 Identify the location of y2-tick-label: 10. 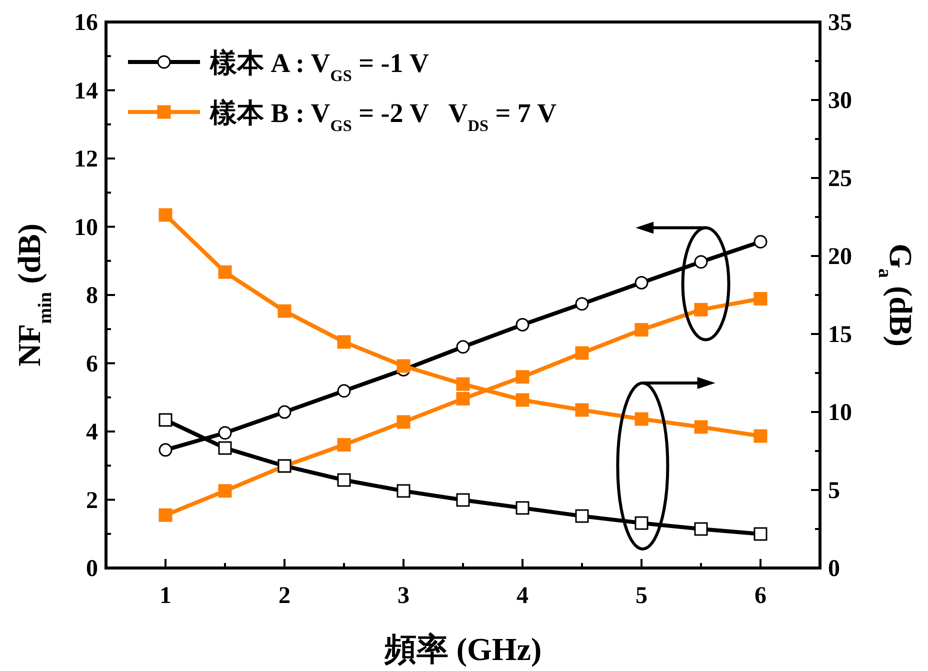
(840, 413).